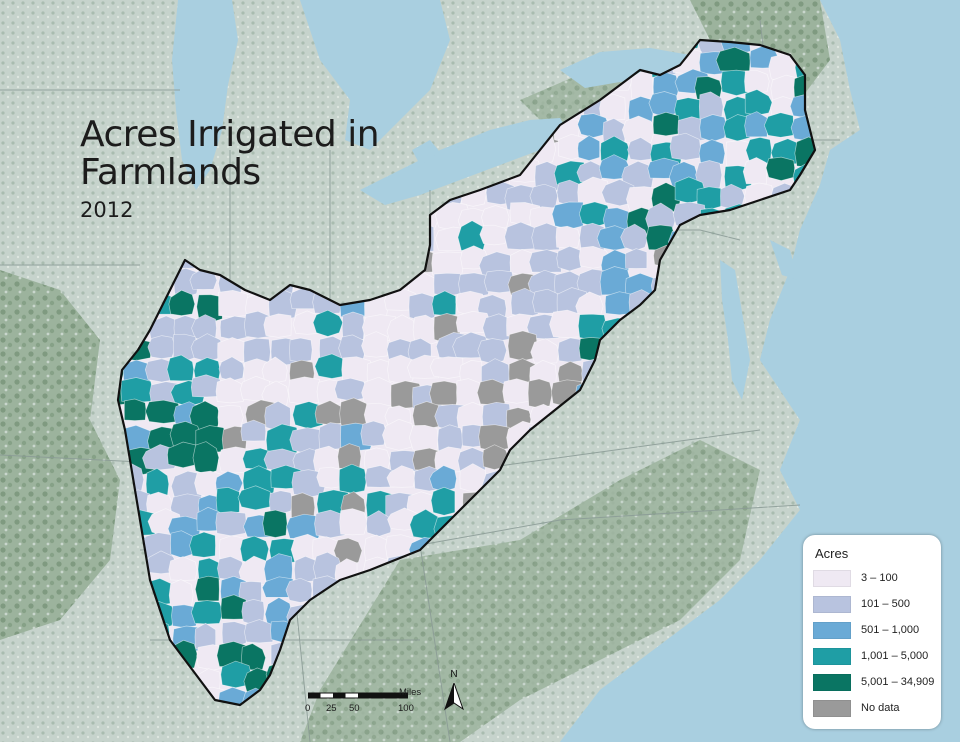  I want to click on delaware-bay, so click(784, 260).